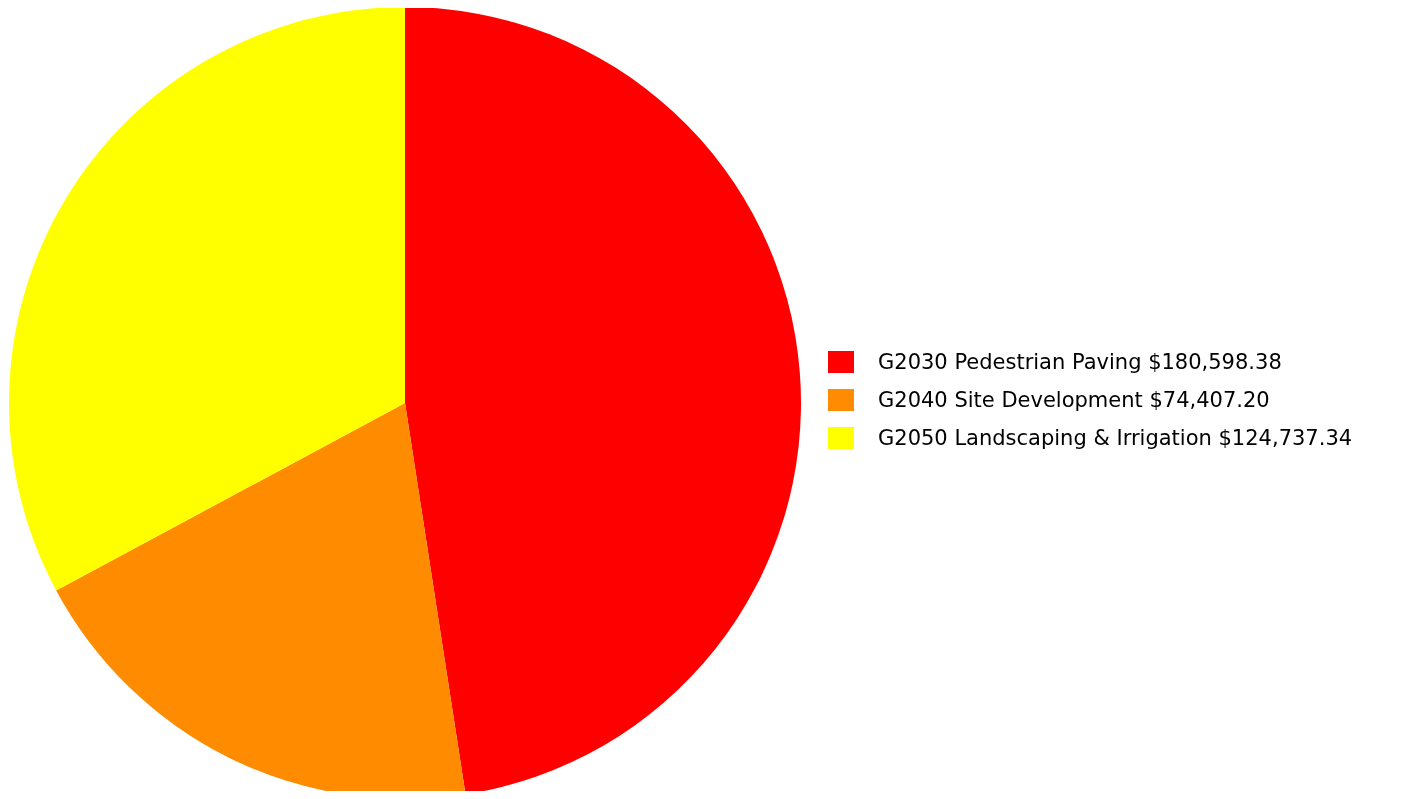 Image resolution: width=1425 pixels, height=799 pixels. I want to click on legend-label: G2030 Pedestrian Paving $180,598.38, so click(1080, 361).